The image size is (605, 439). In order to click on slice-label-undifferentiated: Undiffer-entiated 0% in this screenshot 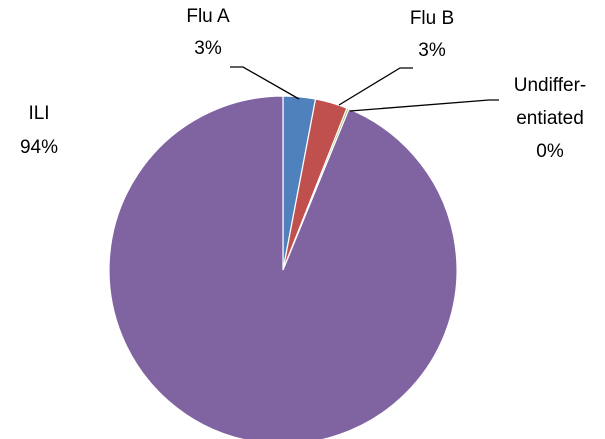, I will do `click(550, 118)`.